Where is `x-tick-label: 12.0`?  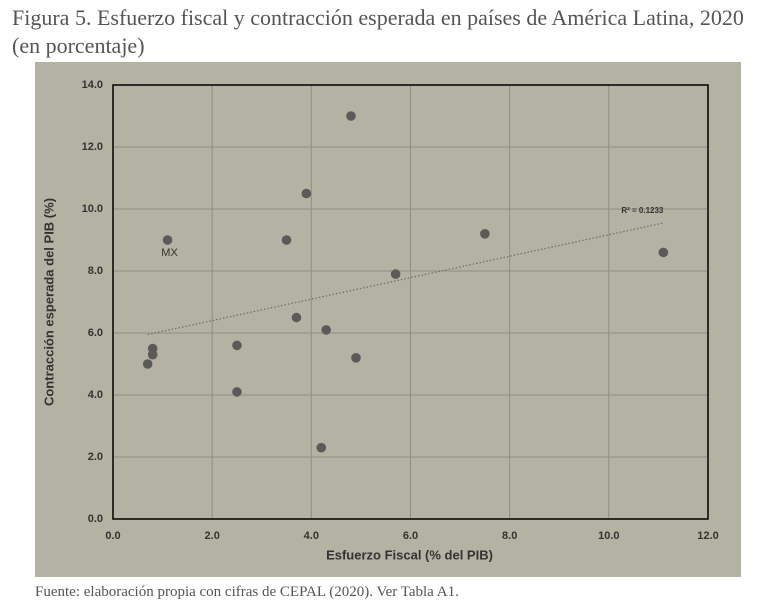
x-tick-label: 12.0 is located at coordinates (707, 536).